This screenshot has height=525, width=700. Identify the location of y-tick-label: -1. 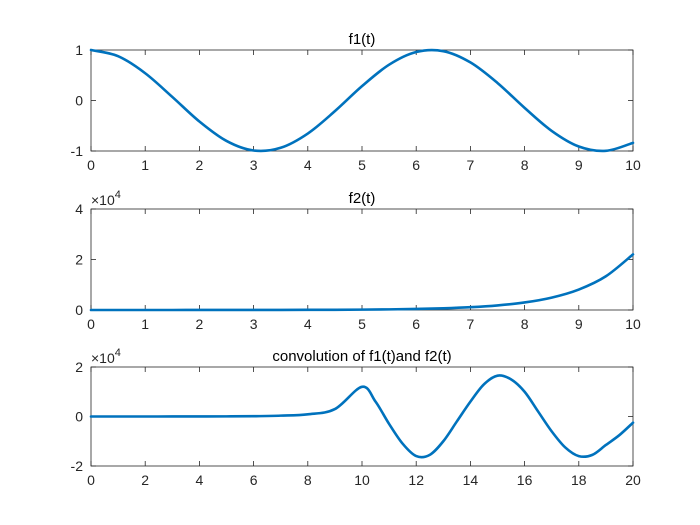
(77, 151).